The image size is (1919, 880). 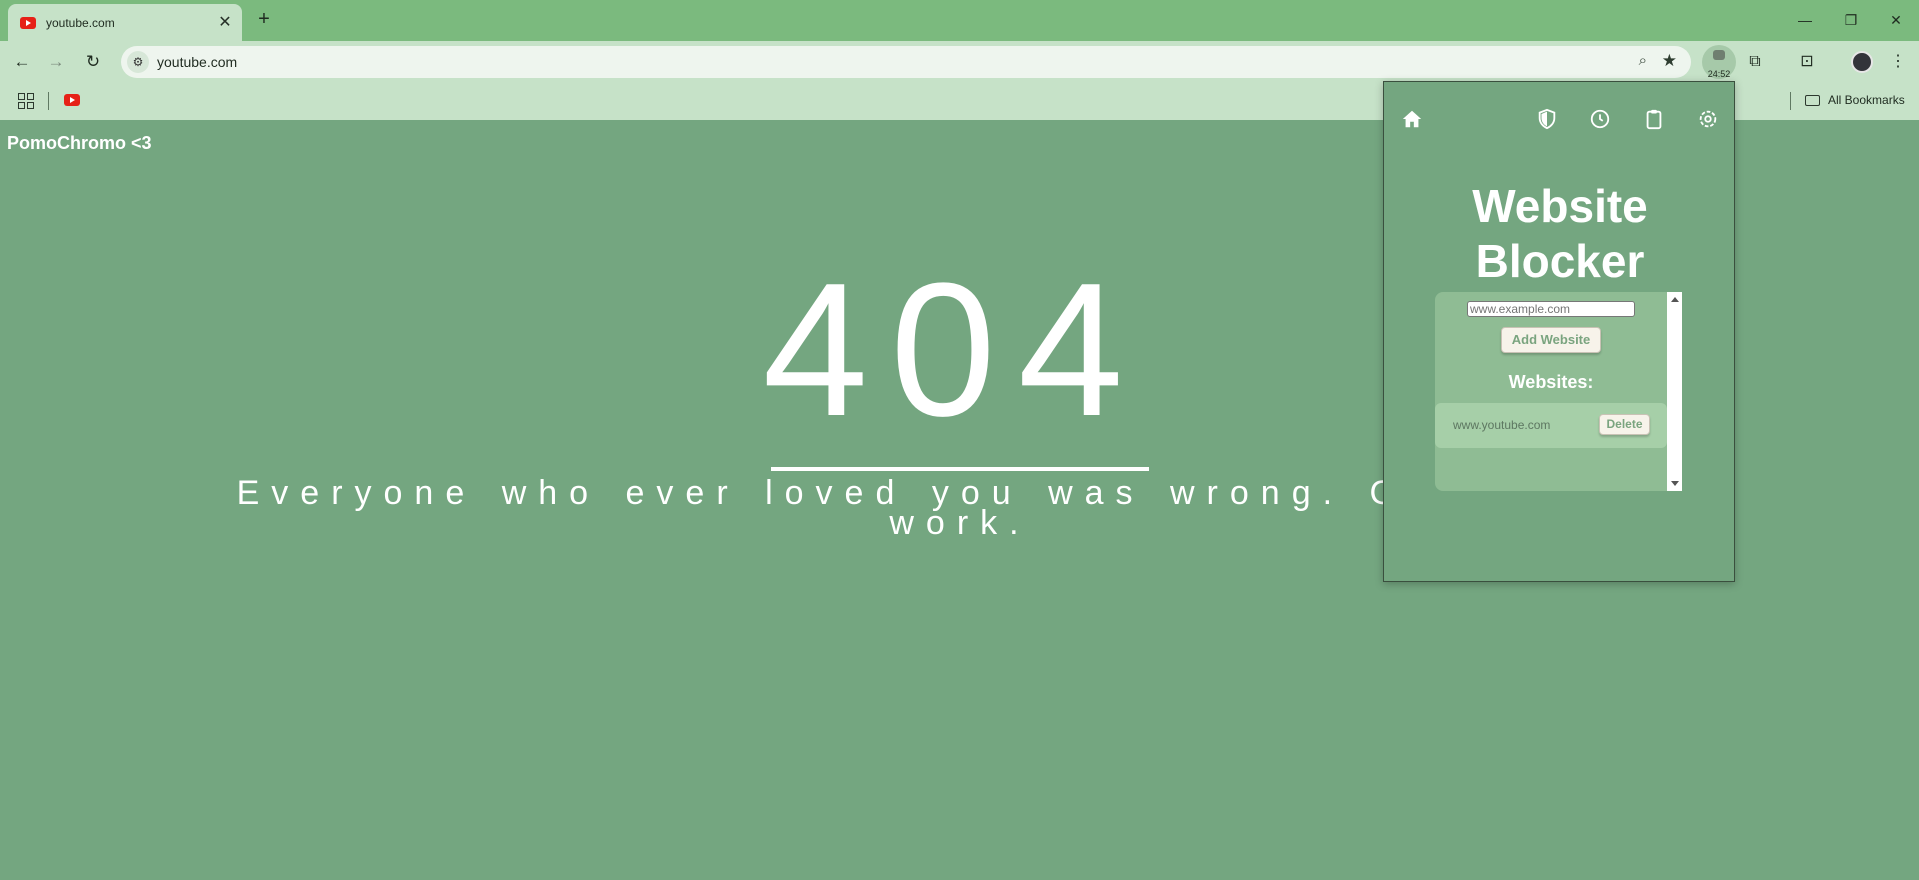 I want to click on site-info-icon: ⚙, so click(x=138, y=62).